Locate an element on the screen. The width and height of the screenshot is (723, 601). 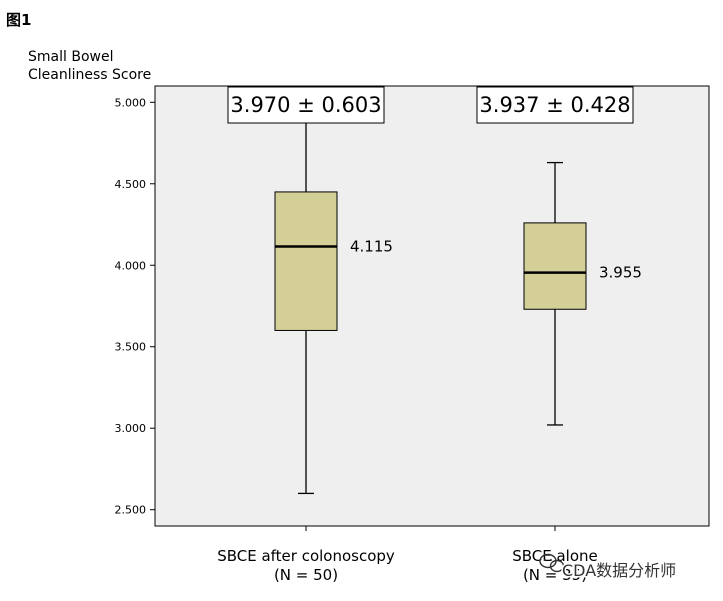
watermark: CDA数据分析师 is located at coordinates (608, 567).